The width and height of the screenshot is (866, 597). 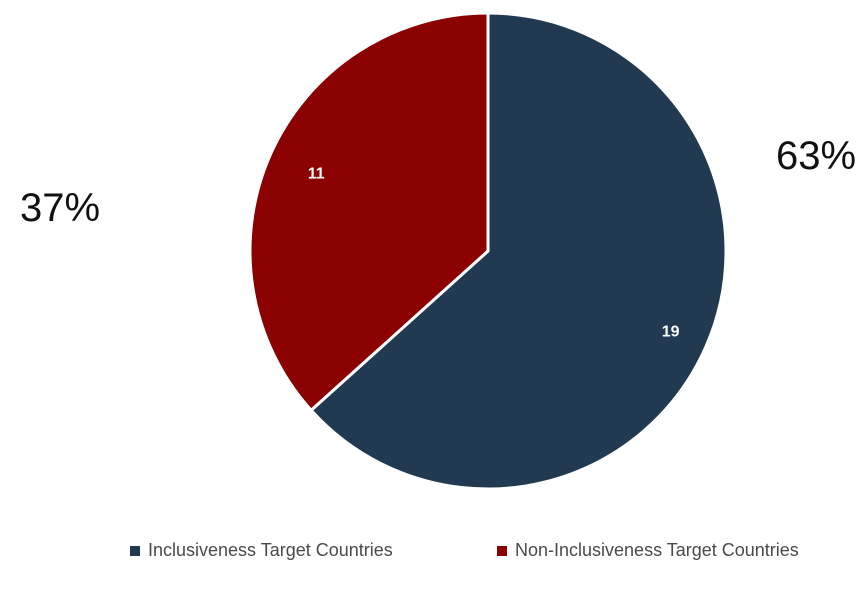 What do you see at coordinates (60, 208) in the screenshot?
I see `percent-label-non-inclusiveness: 37%` at bounding box center [60, 208].